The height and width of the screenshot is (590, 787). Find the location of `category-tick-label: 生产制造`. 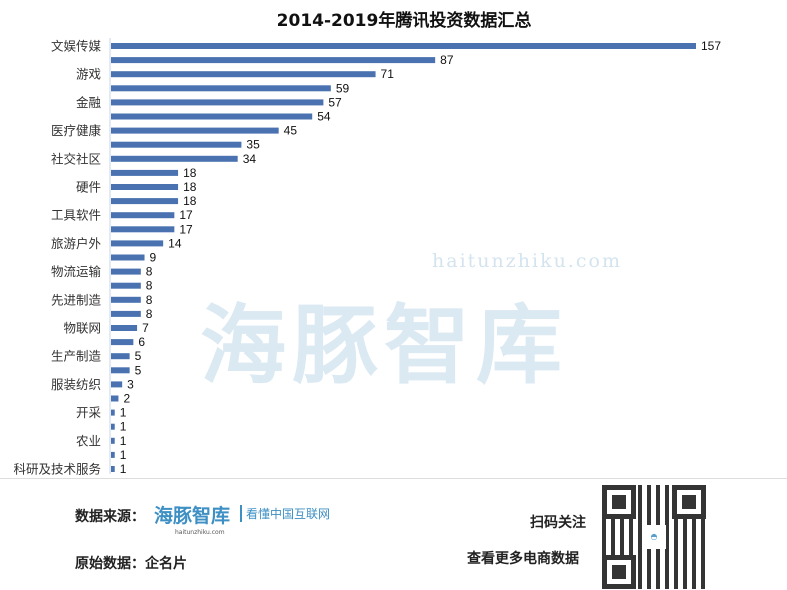

category-tick-label: 生产制造 is located at coordinates (76, 356).